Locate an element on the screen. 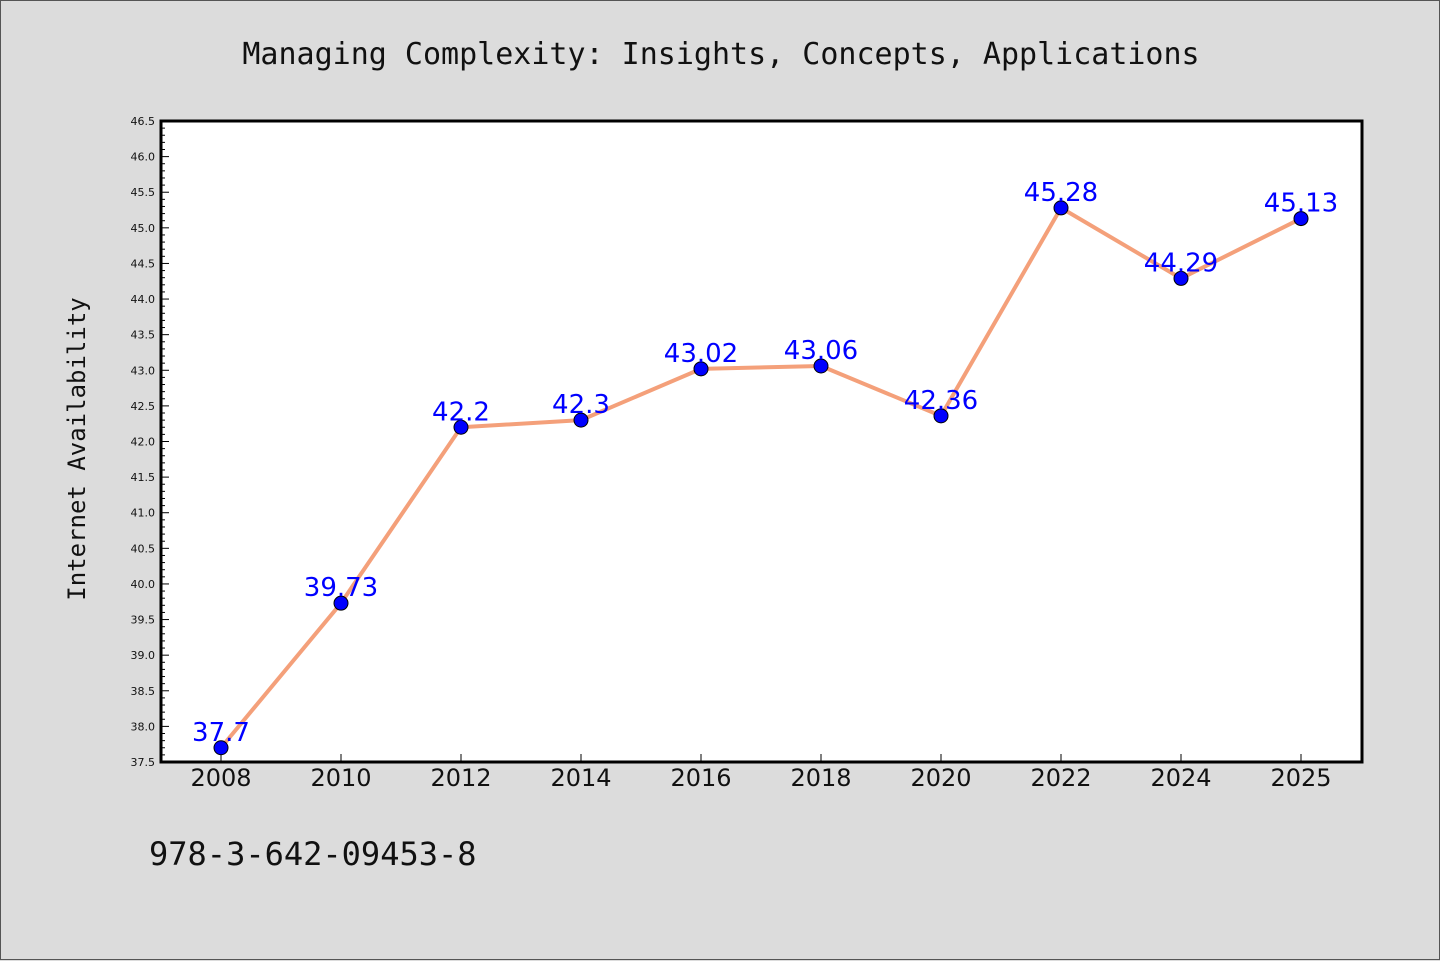  y-tick-label: 39.5 is located at coordinates (143, 620).